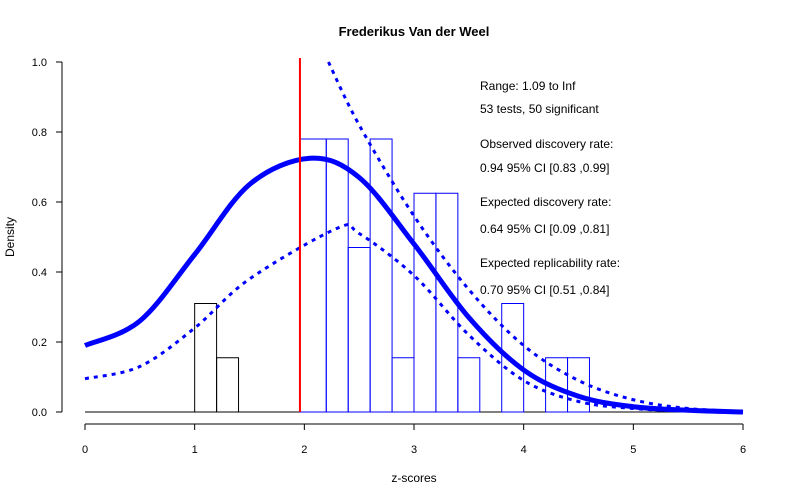 This screenshot has width=800, height=500. I want to click on x-tick-label: 6, so click(743, 450).